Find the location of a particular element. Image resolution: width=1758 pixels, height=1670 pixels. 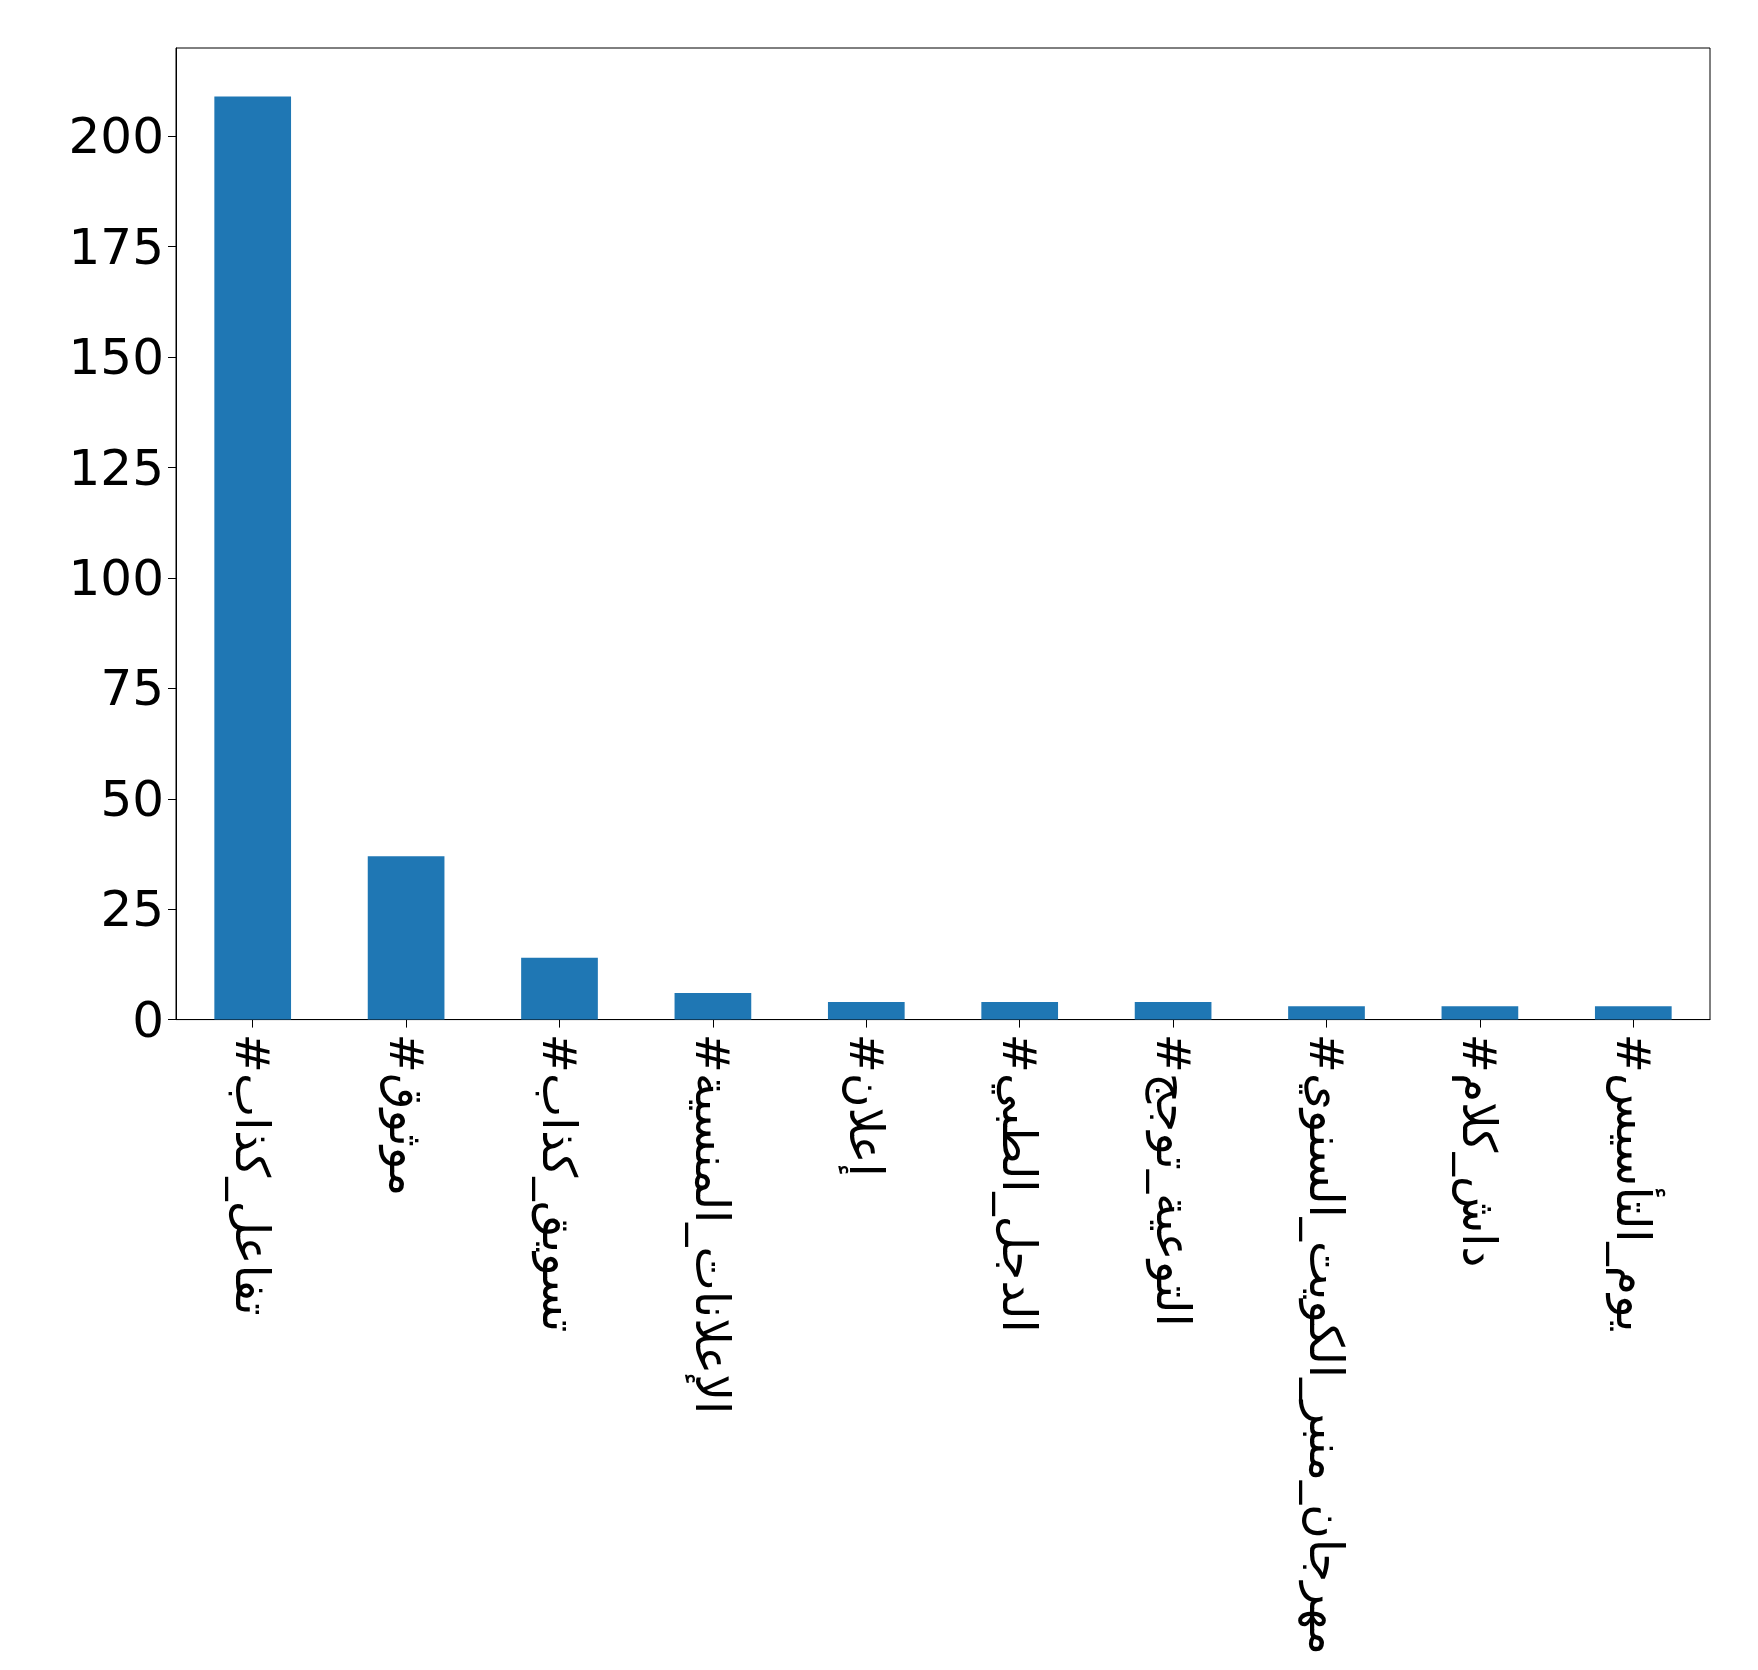

y-tick-label: 0 is located at coordinates (148, 1019).